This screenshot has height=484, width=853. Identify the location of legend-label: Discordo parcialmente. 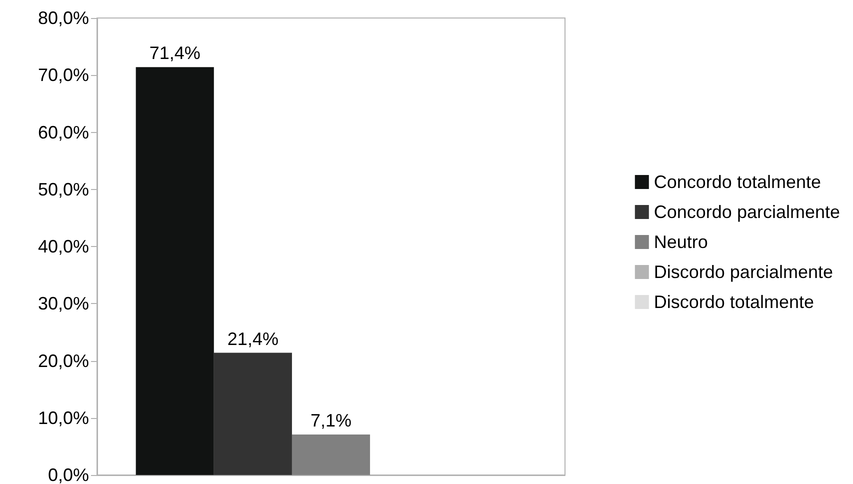
(743, 272).